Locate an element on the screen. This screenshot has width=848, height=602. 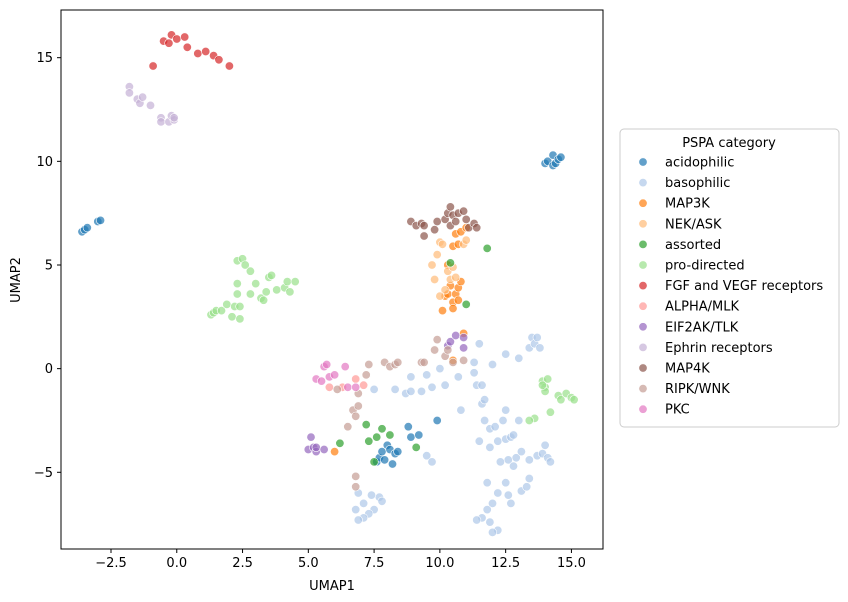
y-tick-label-0: −5 is located at coordinates (43, 473).